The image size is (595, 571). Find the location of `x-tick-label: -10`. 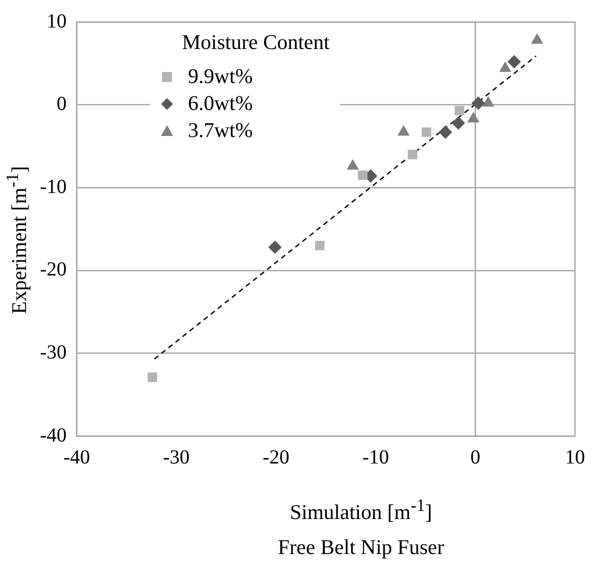

x-tick-label: -10 is located at coordinates (375, 457).